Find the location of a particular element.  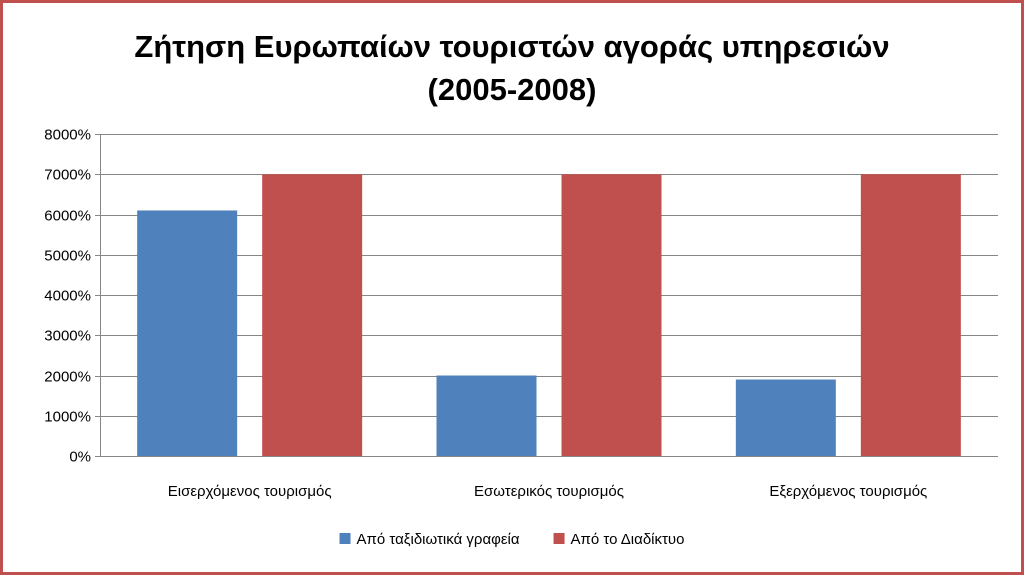

y-tick-label: 7000% is located at coordinates (67, 175).